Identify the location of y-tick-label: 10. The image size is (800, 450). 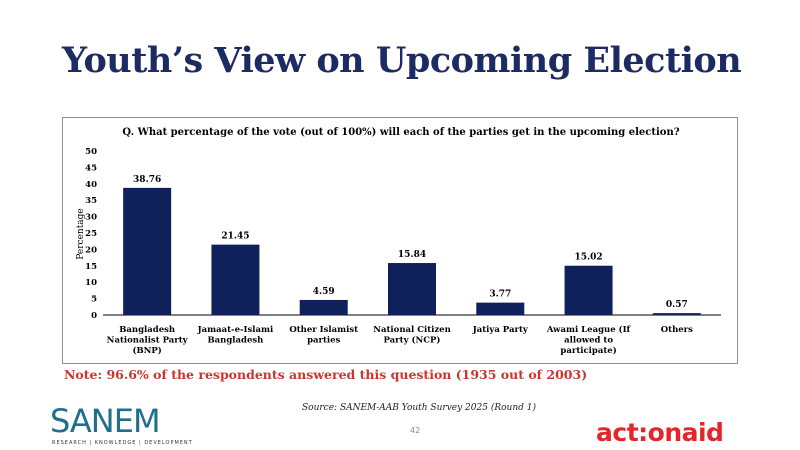
(91, 283).